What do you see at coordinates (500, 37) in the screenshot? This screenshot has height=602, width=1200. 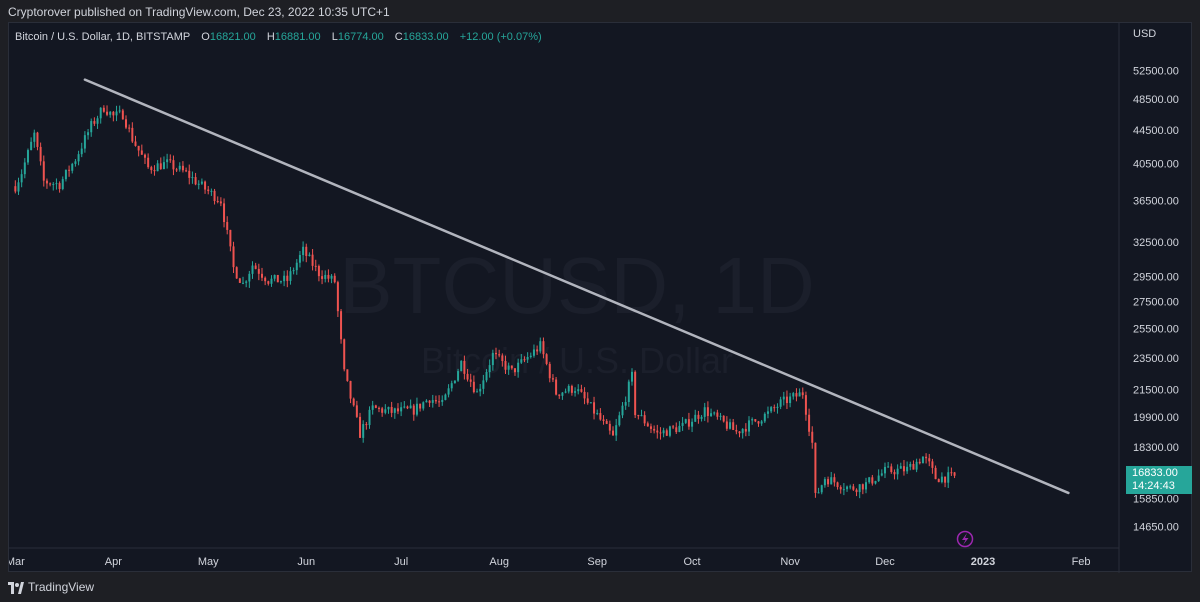 I see `change-value: +12.00 (+0.07%)` at bounding box center [500, 37].